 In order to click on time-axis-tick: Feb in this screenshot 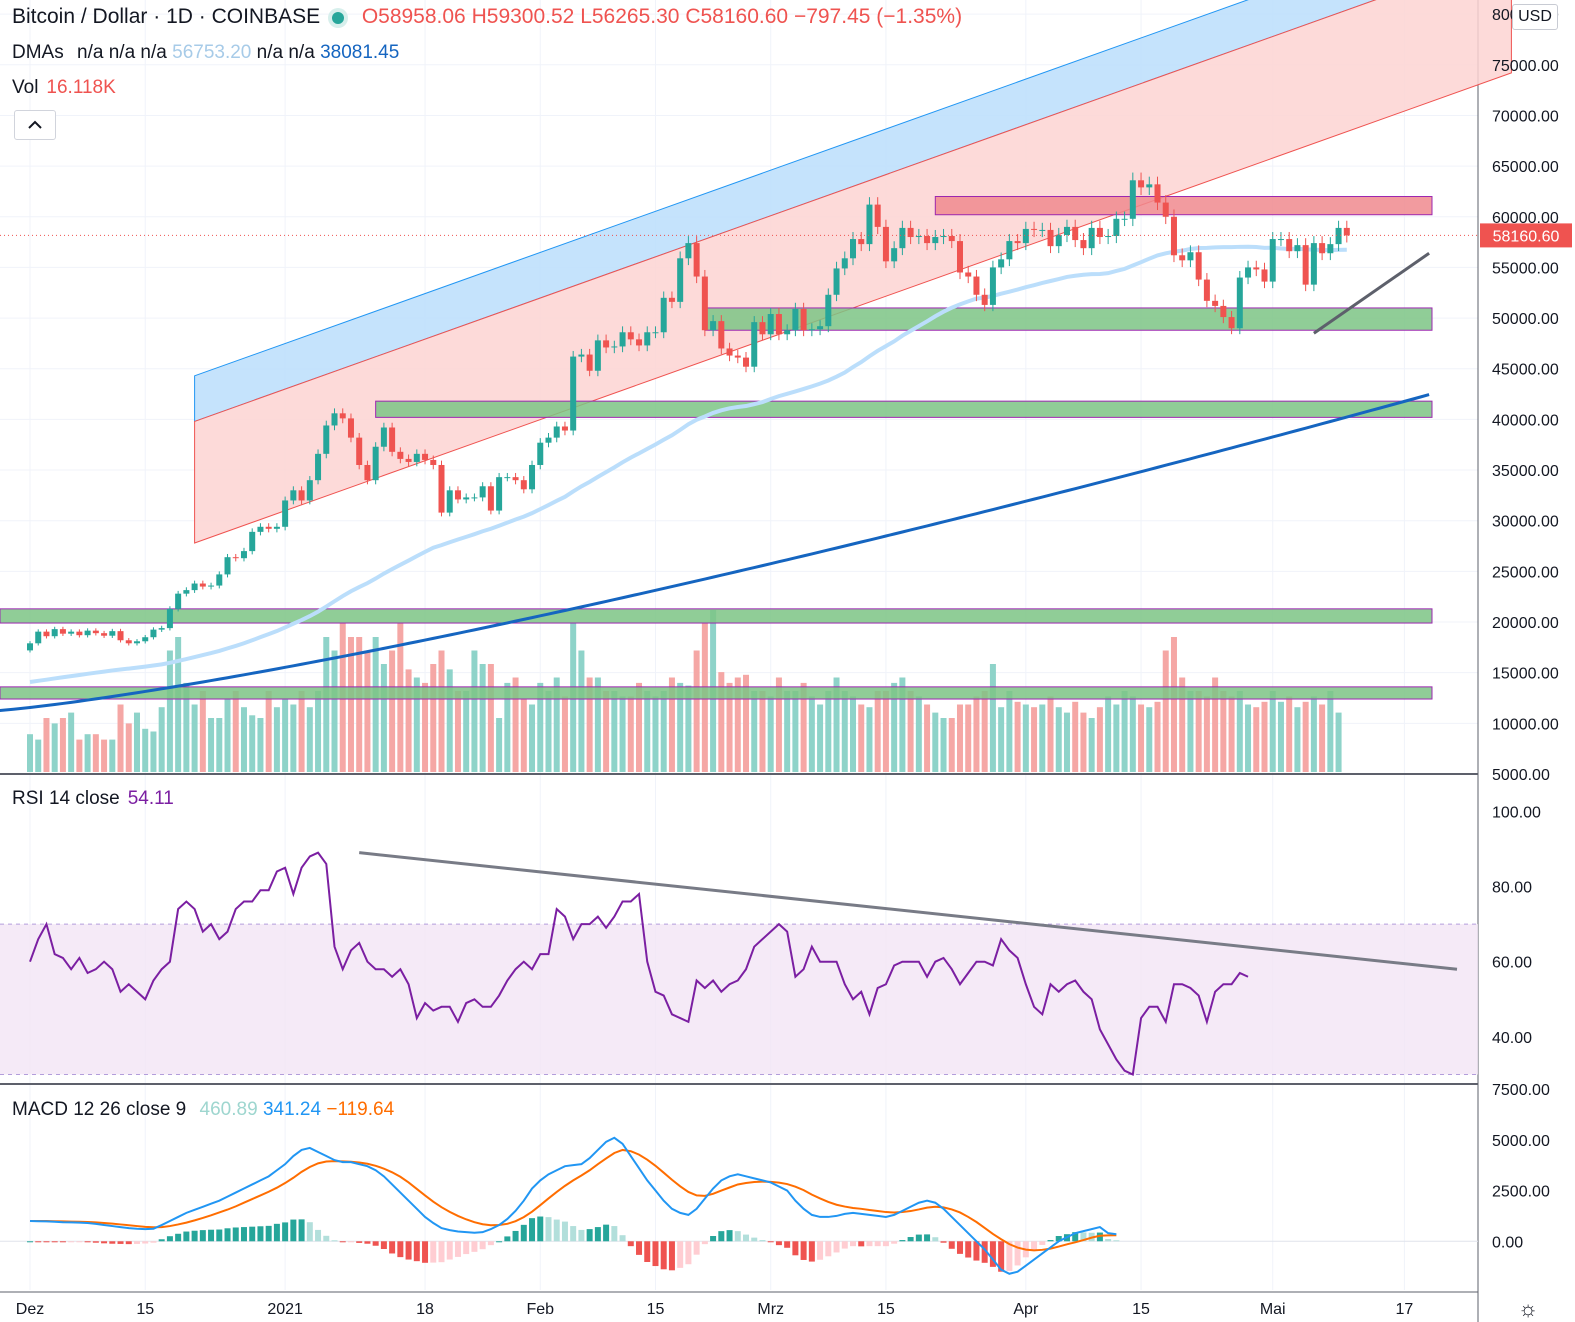, I will do `click(540, 1309)`.